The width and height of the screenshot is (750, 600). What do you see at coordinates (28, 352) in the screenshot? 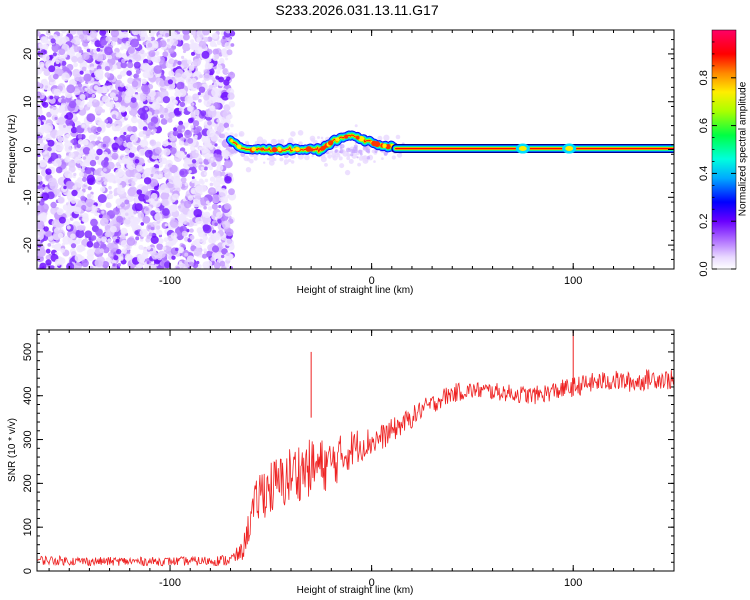
I see `y-tick-label: 500` at bounding box center [28, 352].